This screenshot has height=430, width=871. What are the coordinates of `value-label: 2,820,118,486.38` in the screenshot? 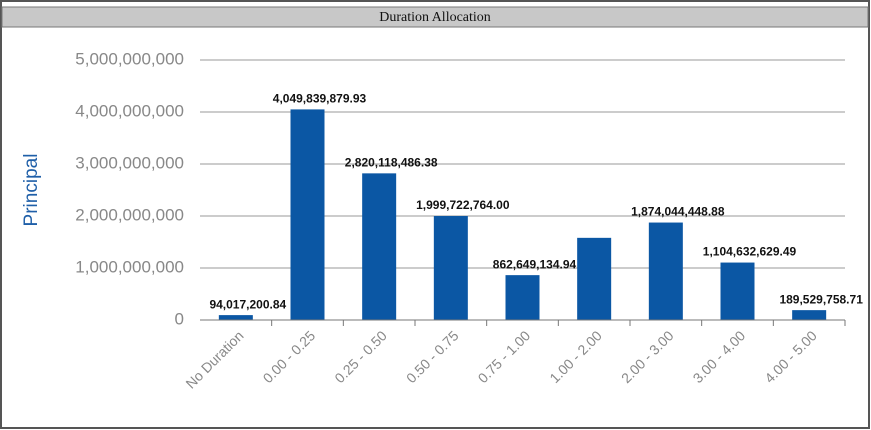 It's located at (391, 163).